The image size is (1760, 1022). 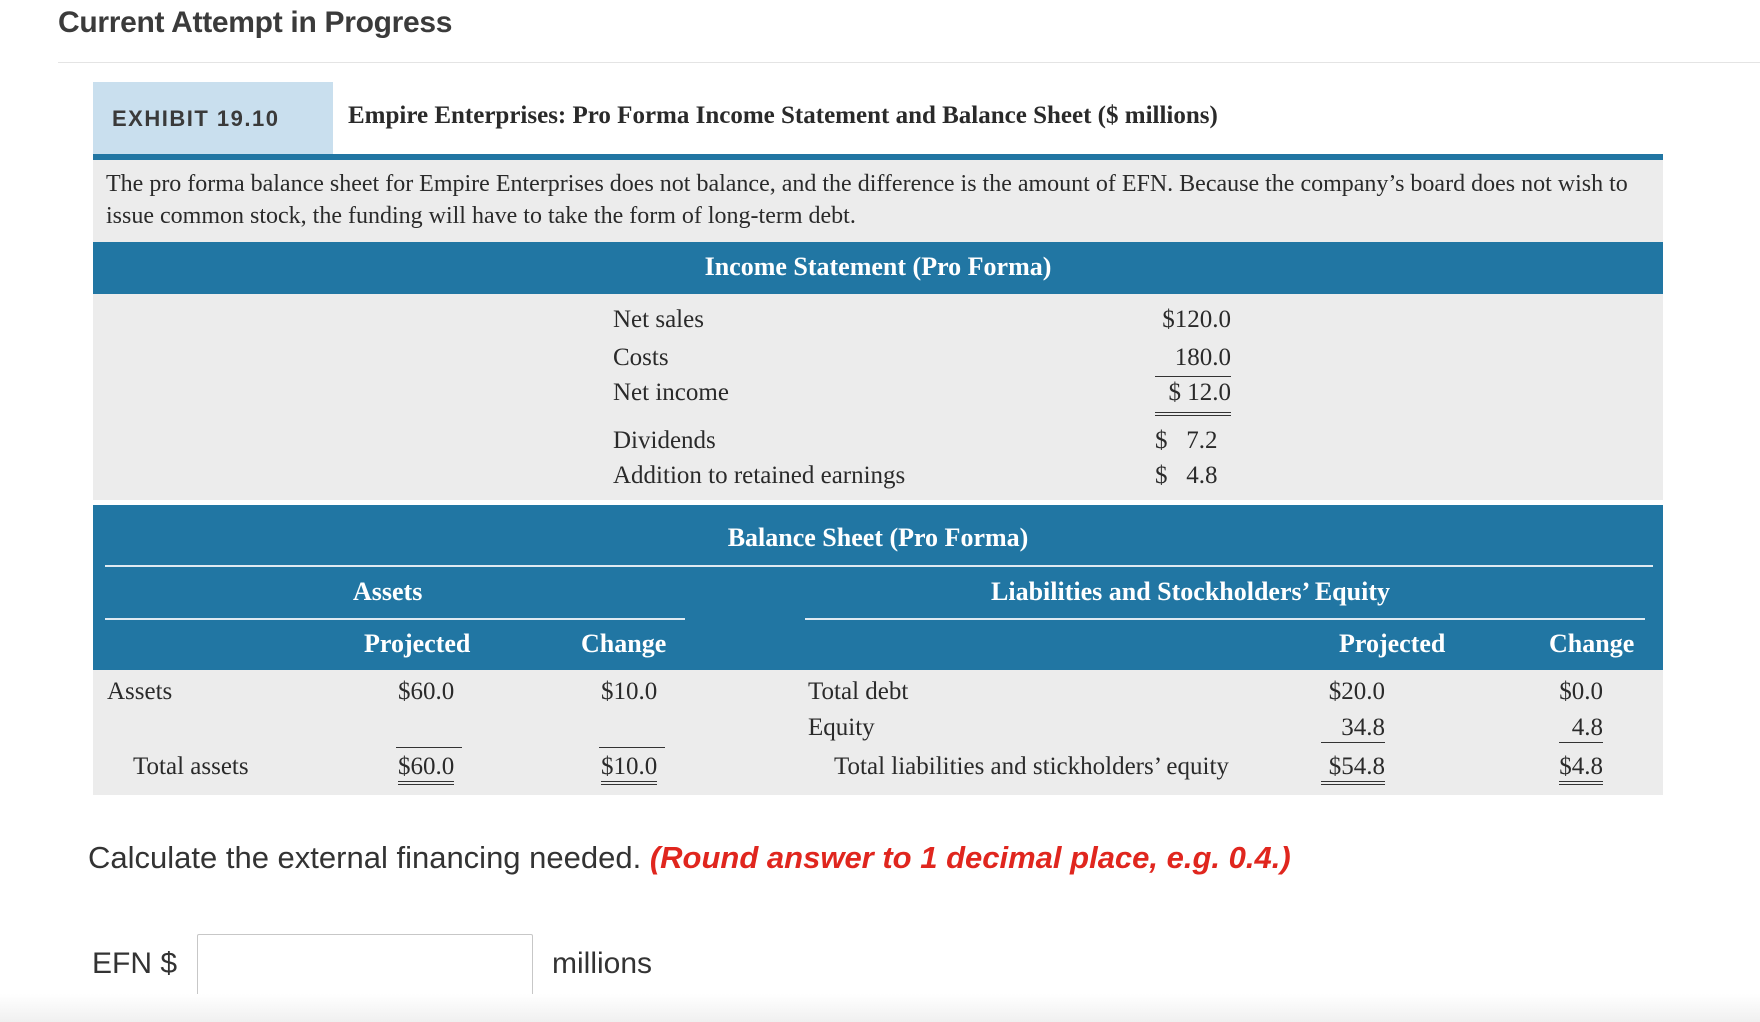 I want to click on bs-liab-col-change: Change, so click(x=1592, y=643).